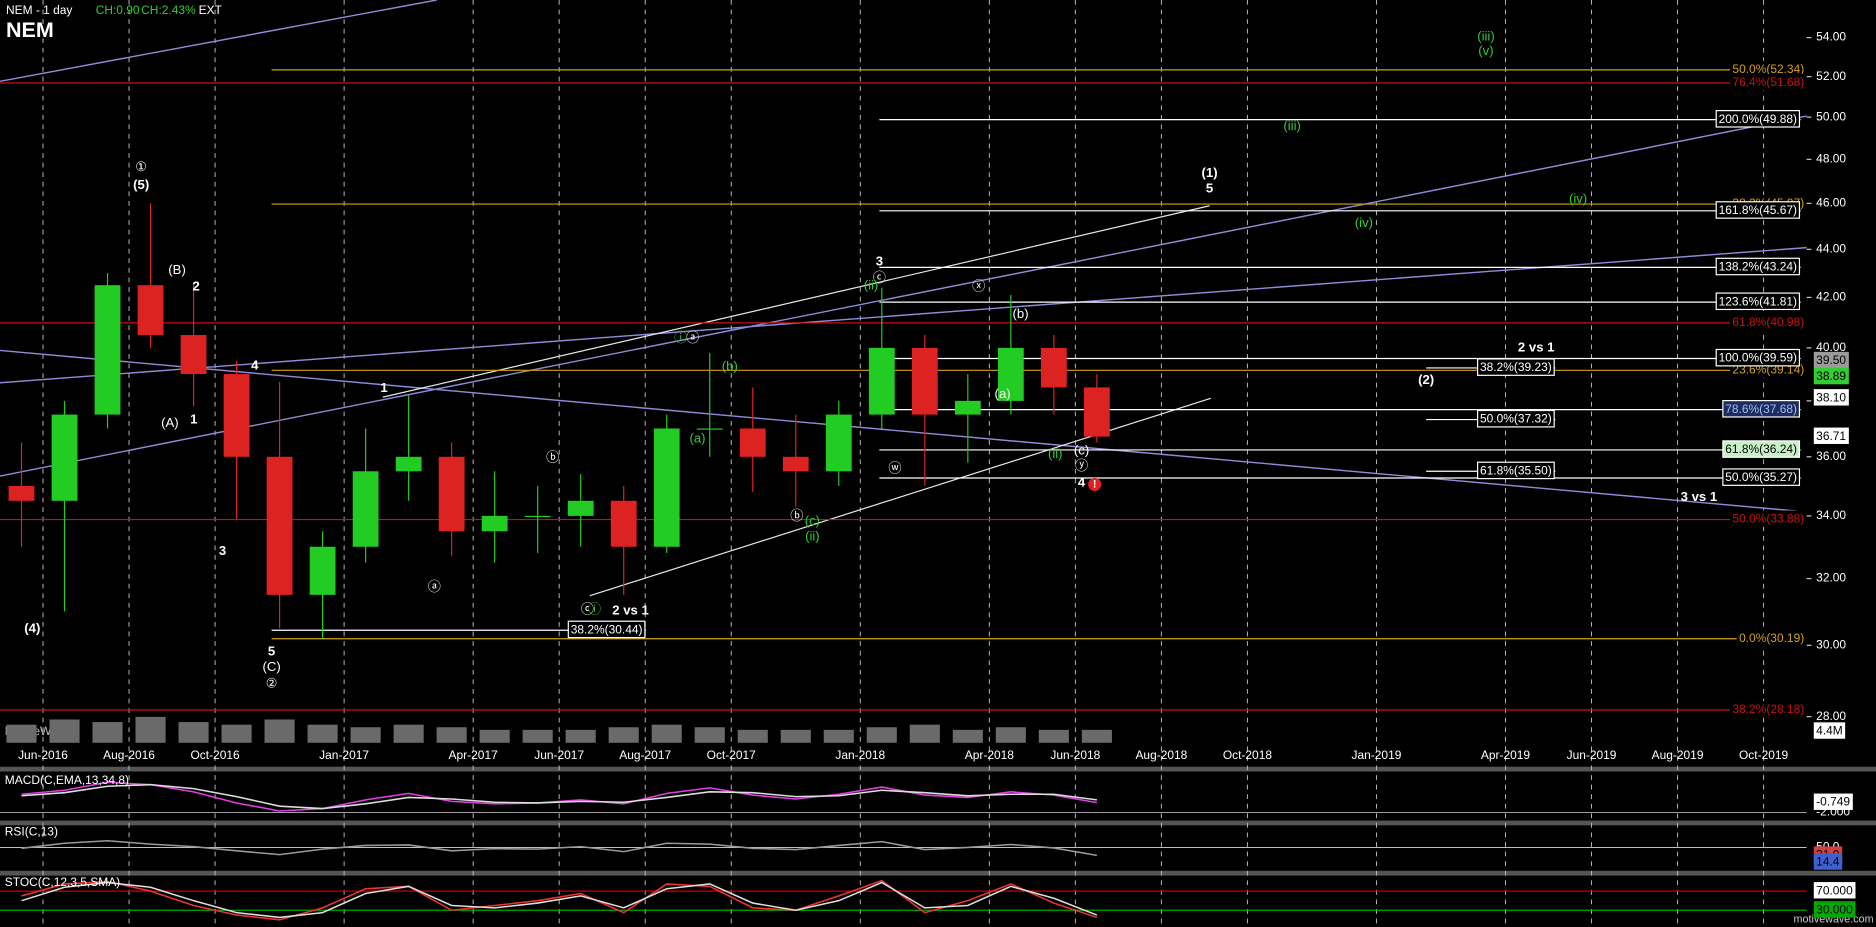 This screenshot has width=1876, height=927. Describe the element at coordinates (1758, 358) in the screenshot. I see `fib-label: 100.0%(39.59)` at that location.